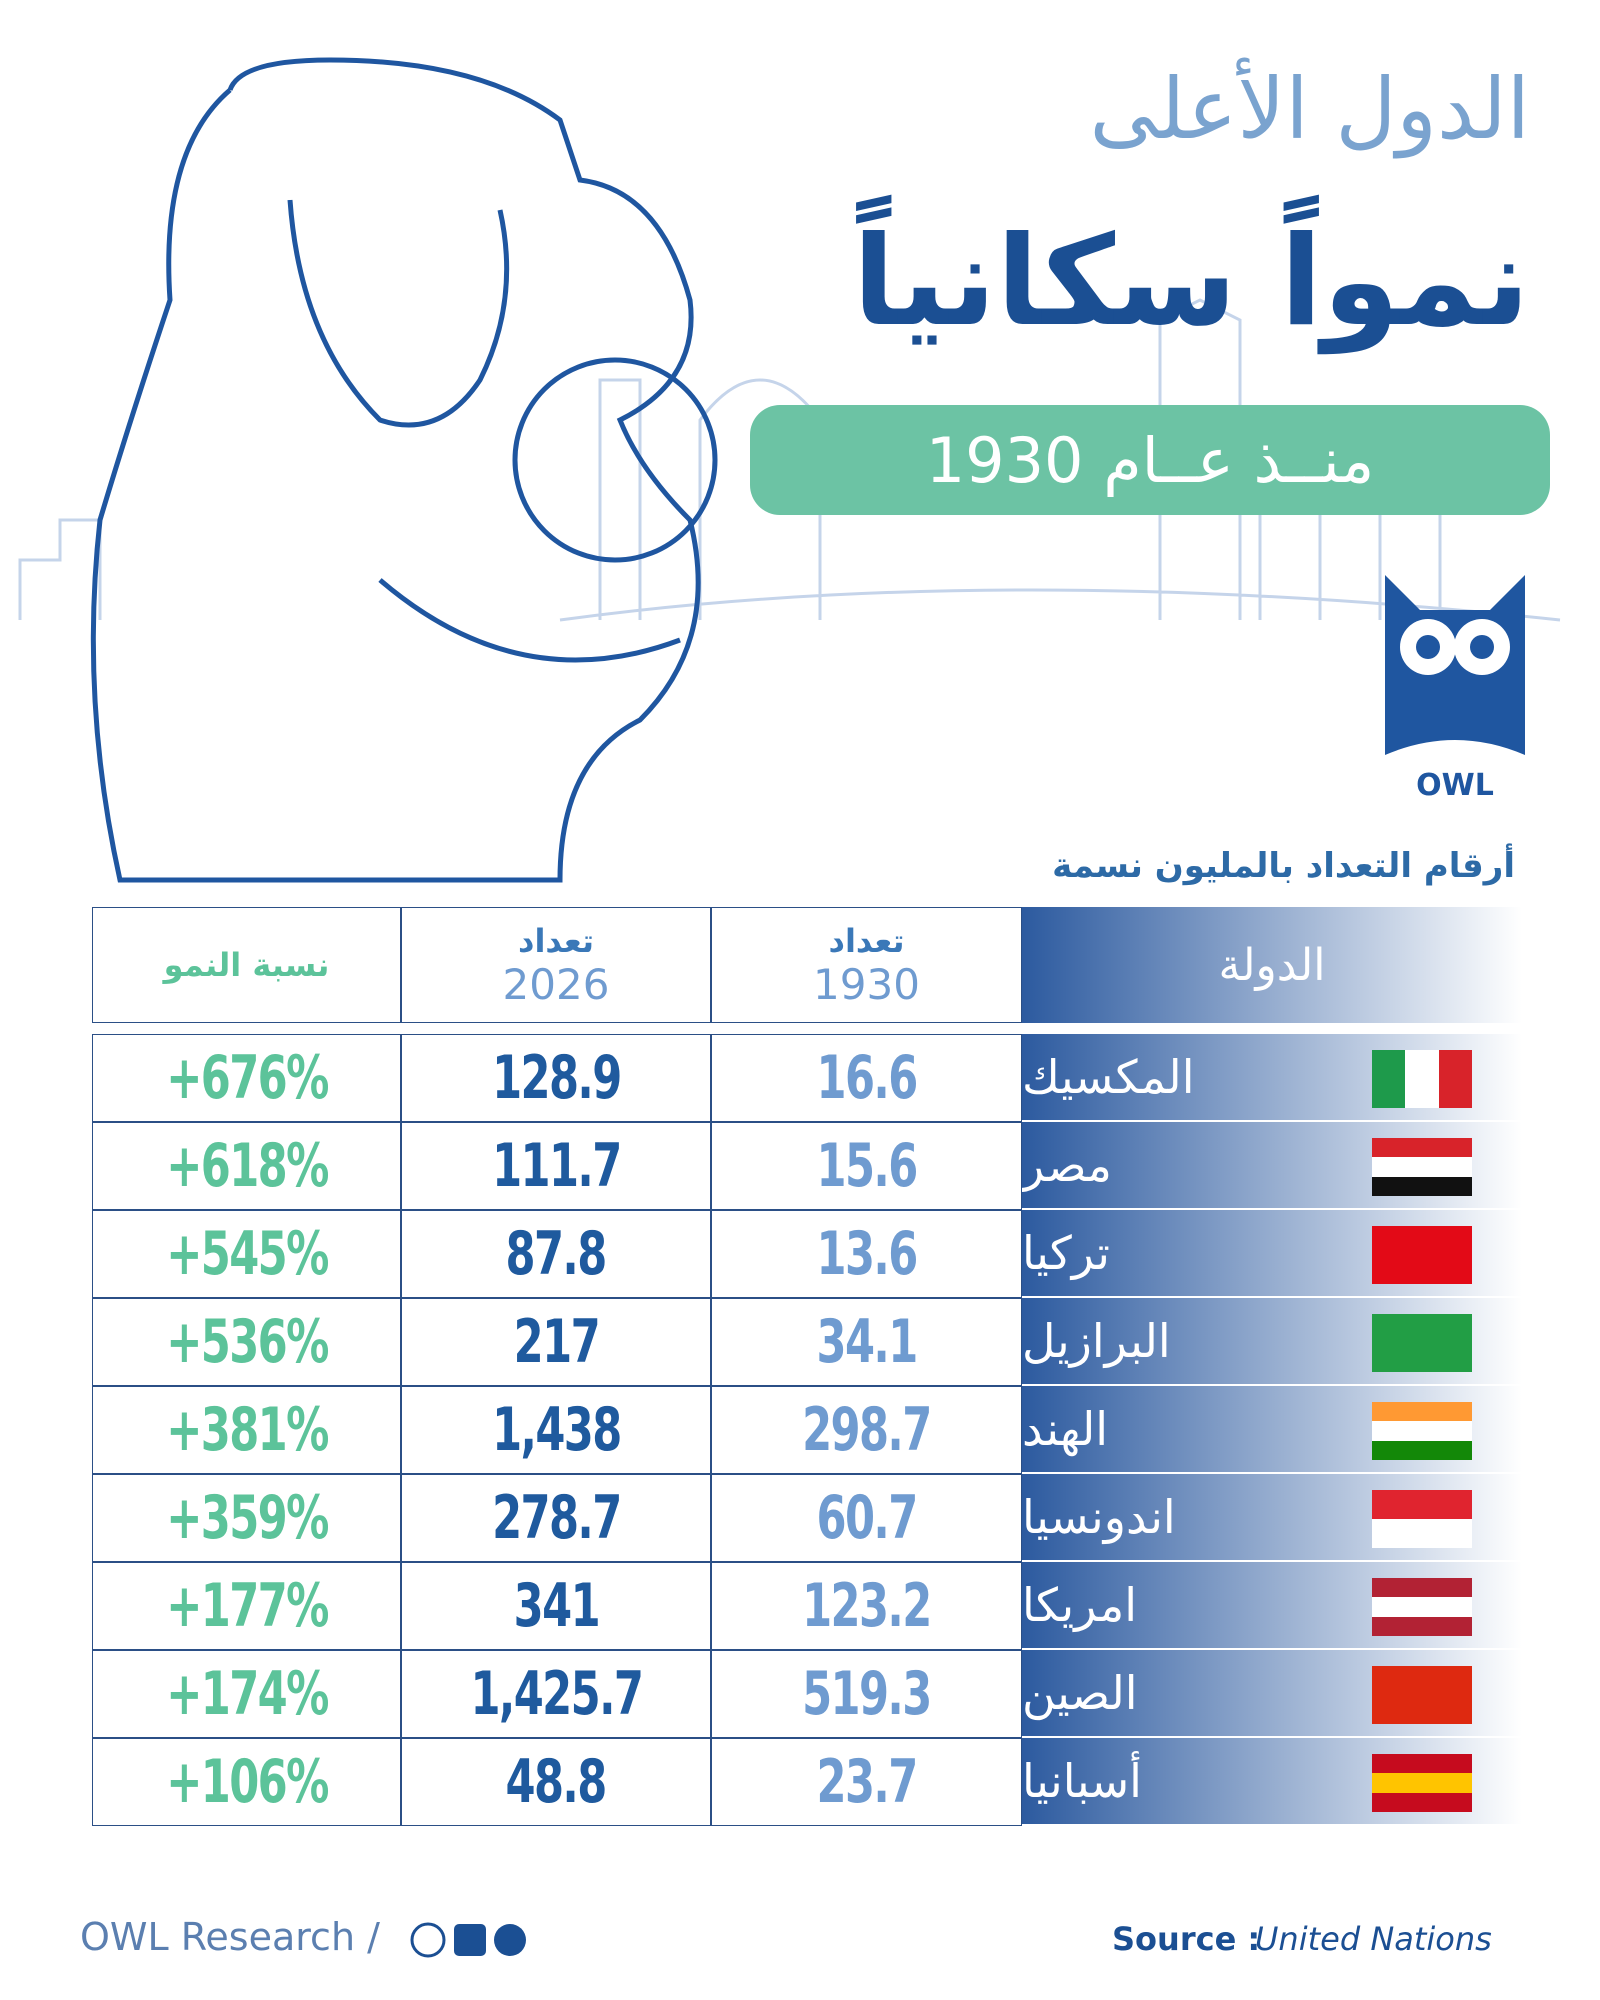  What do you see at coordinates (1455, 689) in the screenshot?
I see `owl-logo: OWL` at bounding box center [1455, 689].